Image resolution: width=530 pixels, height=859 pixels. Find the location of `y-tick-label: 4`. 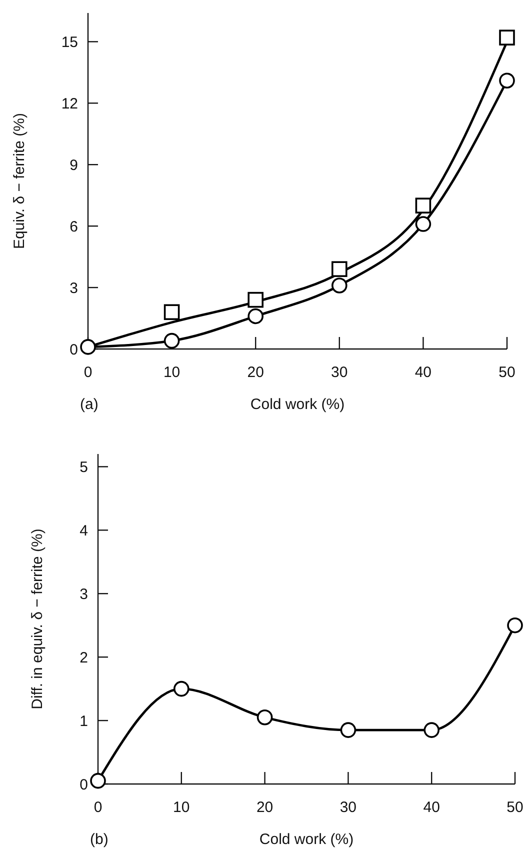

y-tick-label: 4 is located at coordinates (84, 531).